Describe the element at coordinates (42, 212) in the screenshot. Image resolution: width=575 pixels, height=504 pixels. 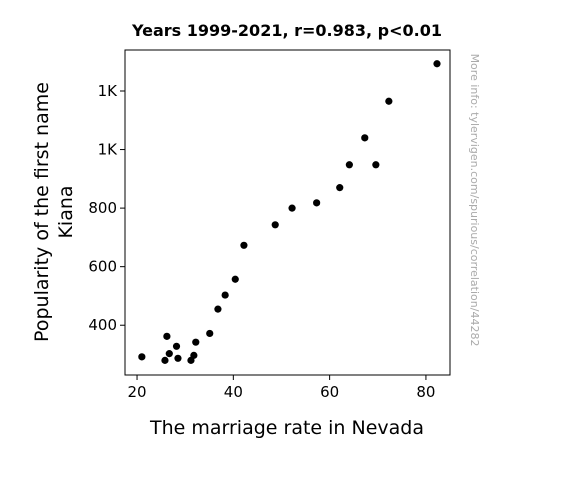
I see `y-axis-label-line-1: Popularity of the first name` at that location.